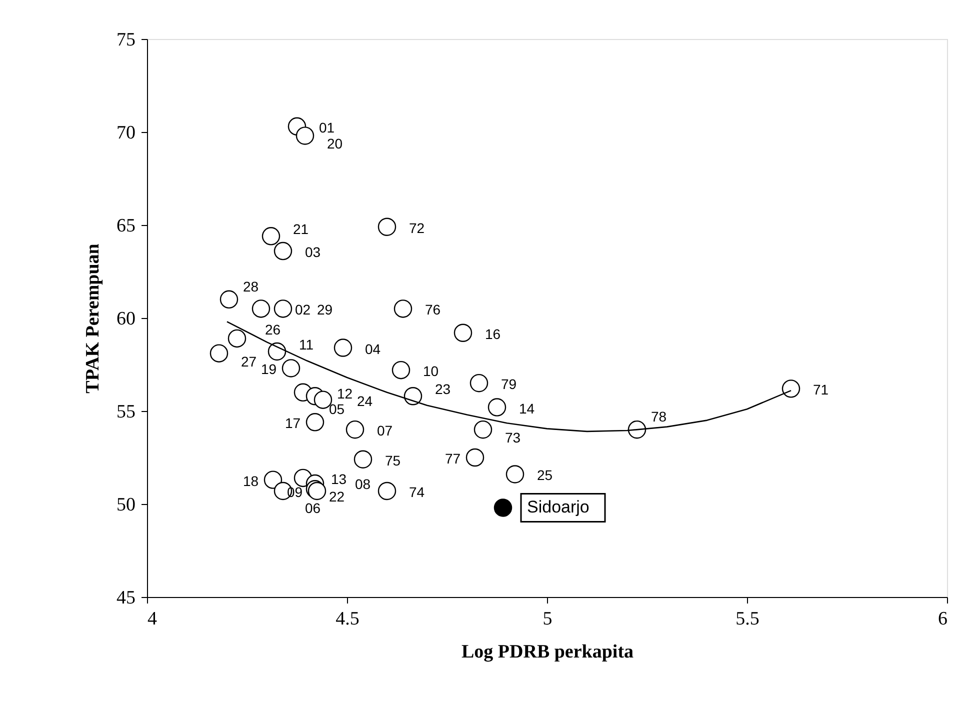  What do you see at coordinates (509, 384) in the screenshot?
I see `annotation: 79` at bounding box center [509, 384].